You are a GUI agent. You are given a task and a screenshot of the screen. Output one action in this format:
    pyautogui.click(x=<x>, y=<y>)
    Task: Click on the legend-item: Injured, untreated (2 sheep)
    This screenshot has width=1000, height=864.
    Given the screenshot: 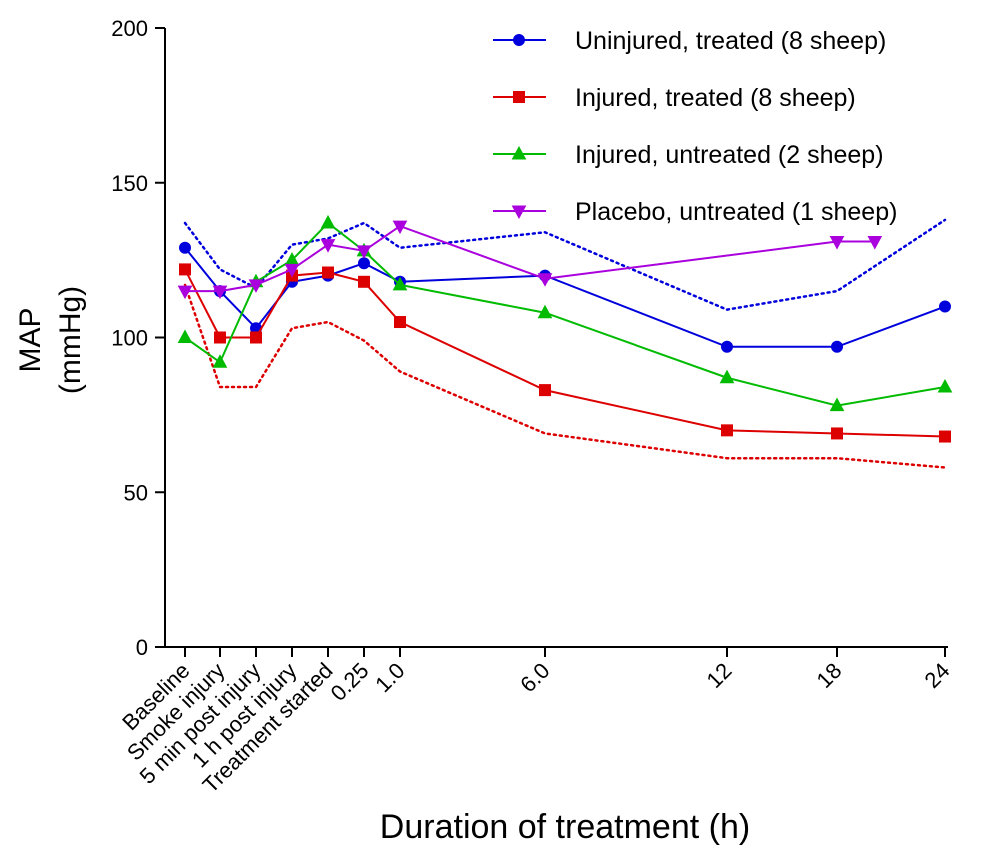 What is the action you would take?
    pyautogui.click(x=688, y=155)
    